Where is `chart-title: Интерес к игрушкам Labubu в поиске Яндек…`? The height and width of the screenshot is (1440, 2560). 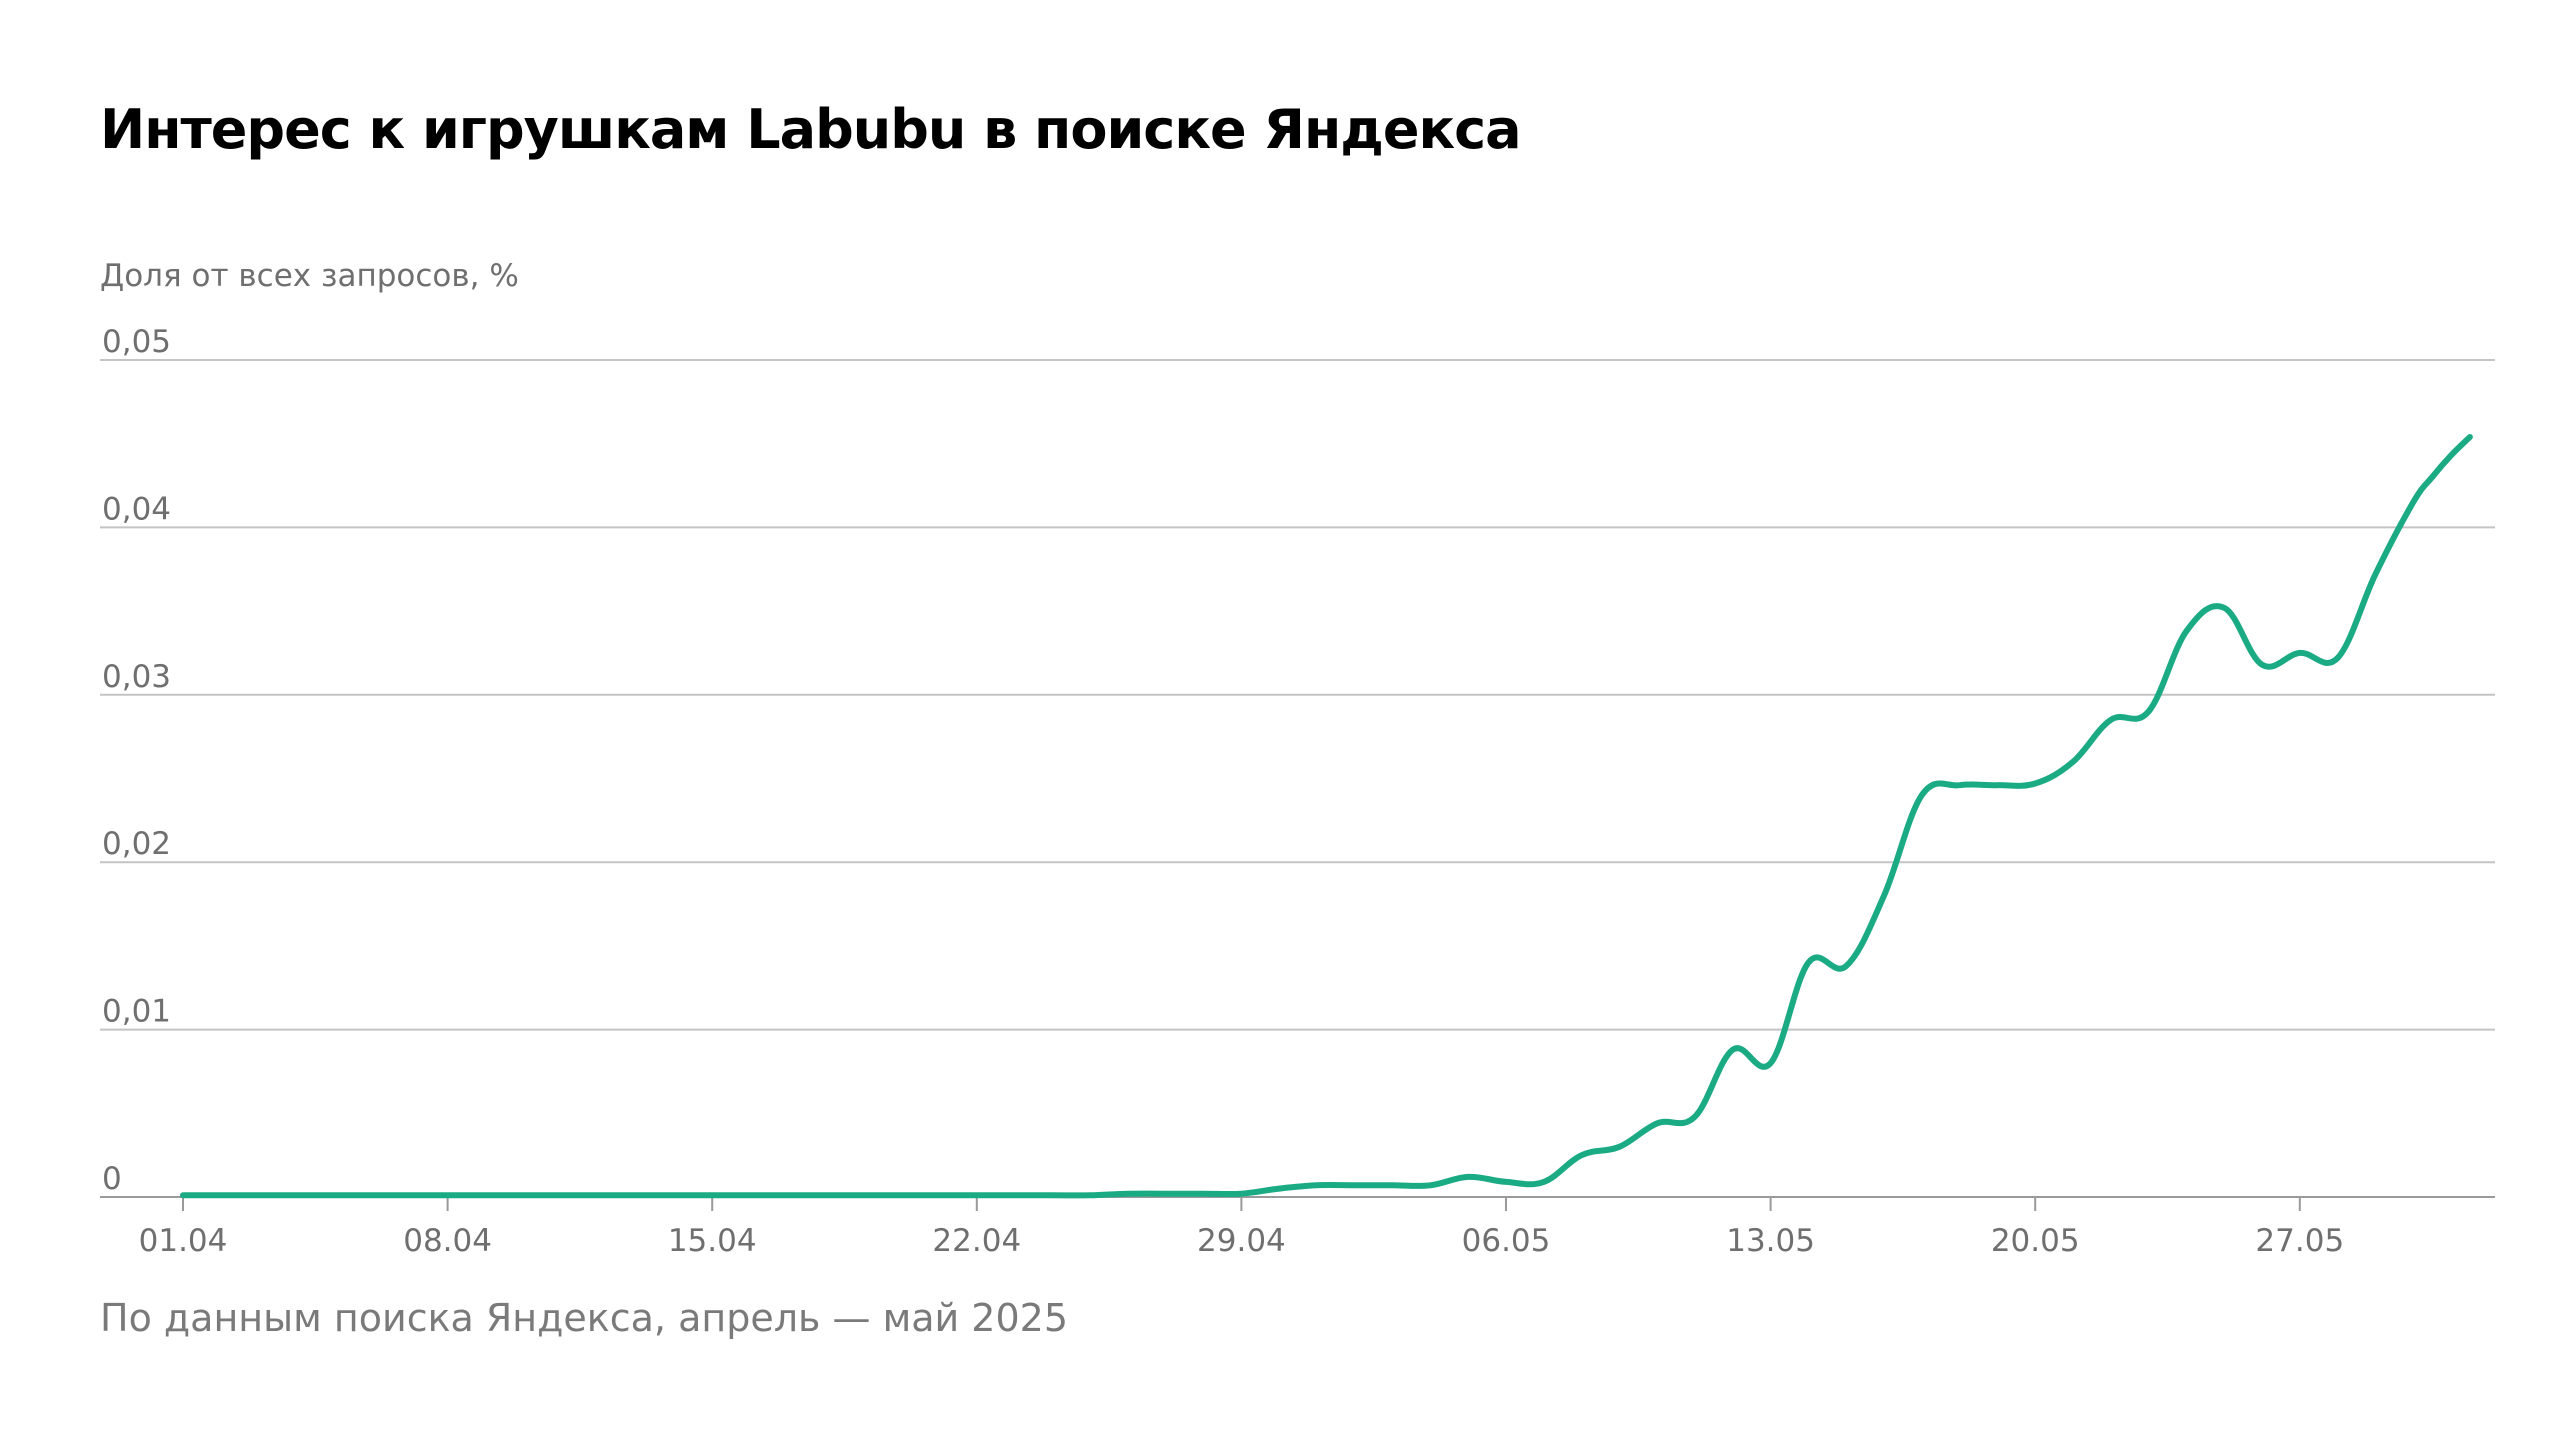 chart-title: Интерес к игрушкам Labubu в поиске Яндек… is located at coordinates (811, 129).